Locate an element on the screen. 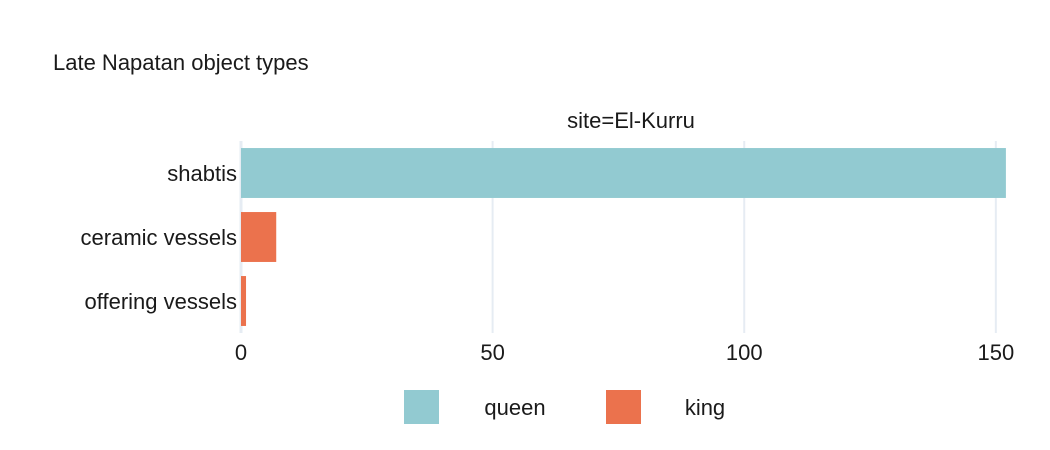  facet-label: site=El-Kurru is located at coordinates (631, 120).